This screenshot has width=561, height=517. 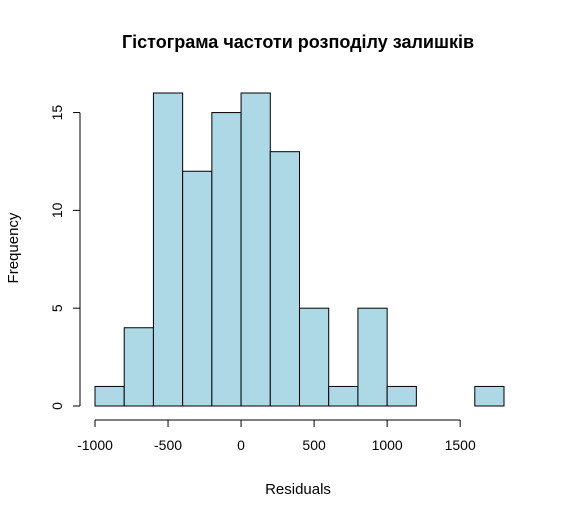 I want to click on x-tick-label: -500, so click(x=168, y=445).